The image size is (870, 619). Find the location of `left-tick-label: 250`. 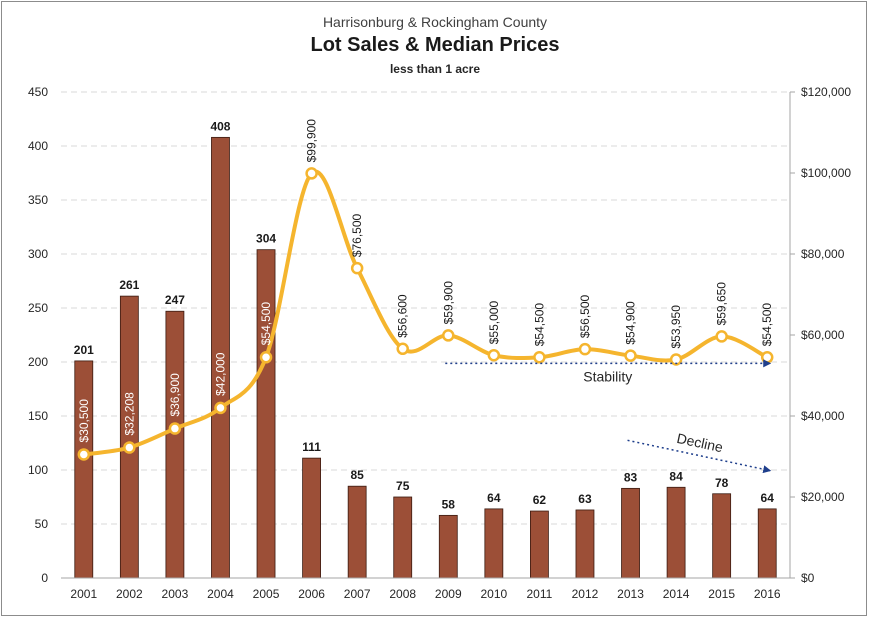

left-tick-label: 250 is located at coordinates (38, 308).